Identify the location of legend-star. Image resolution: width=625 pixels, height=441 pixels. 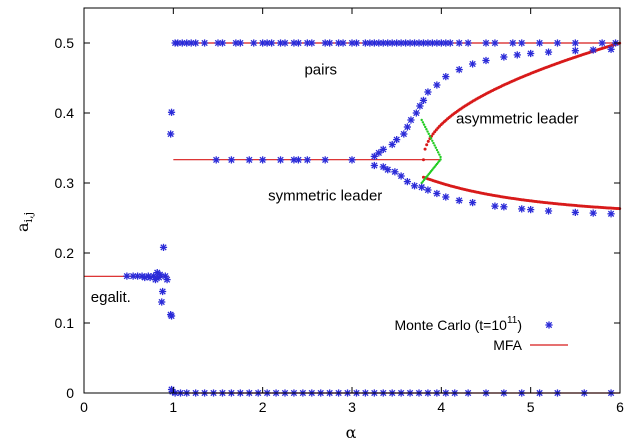
(549, 325).